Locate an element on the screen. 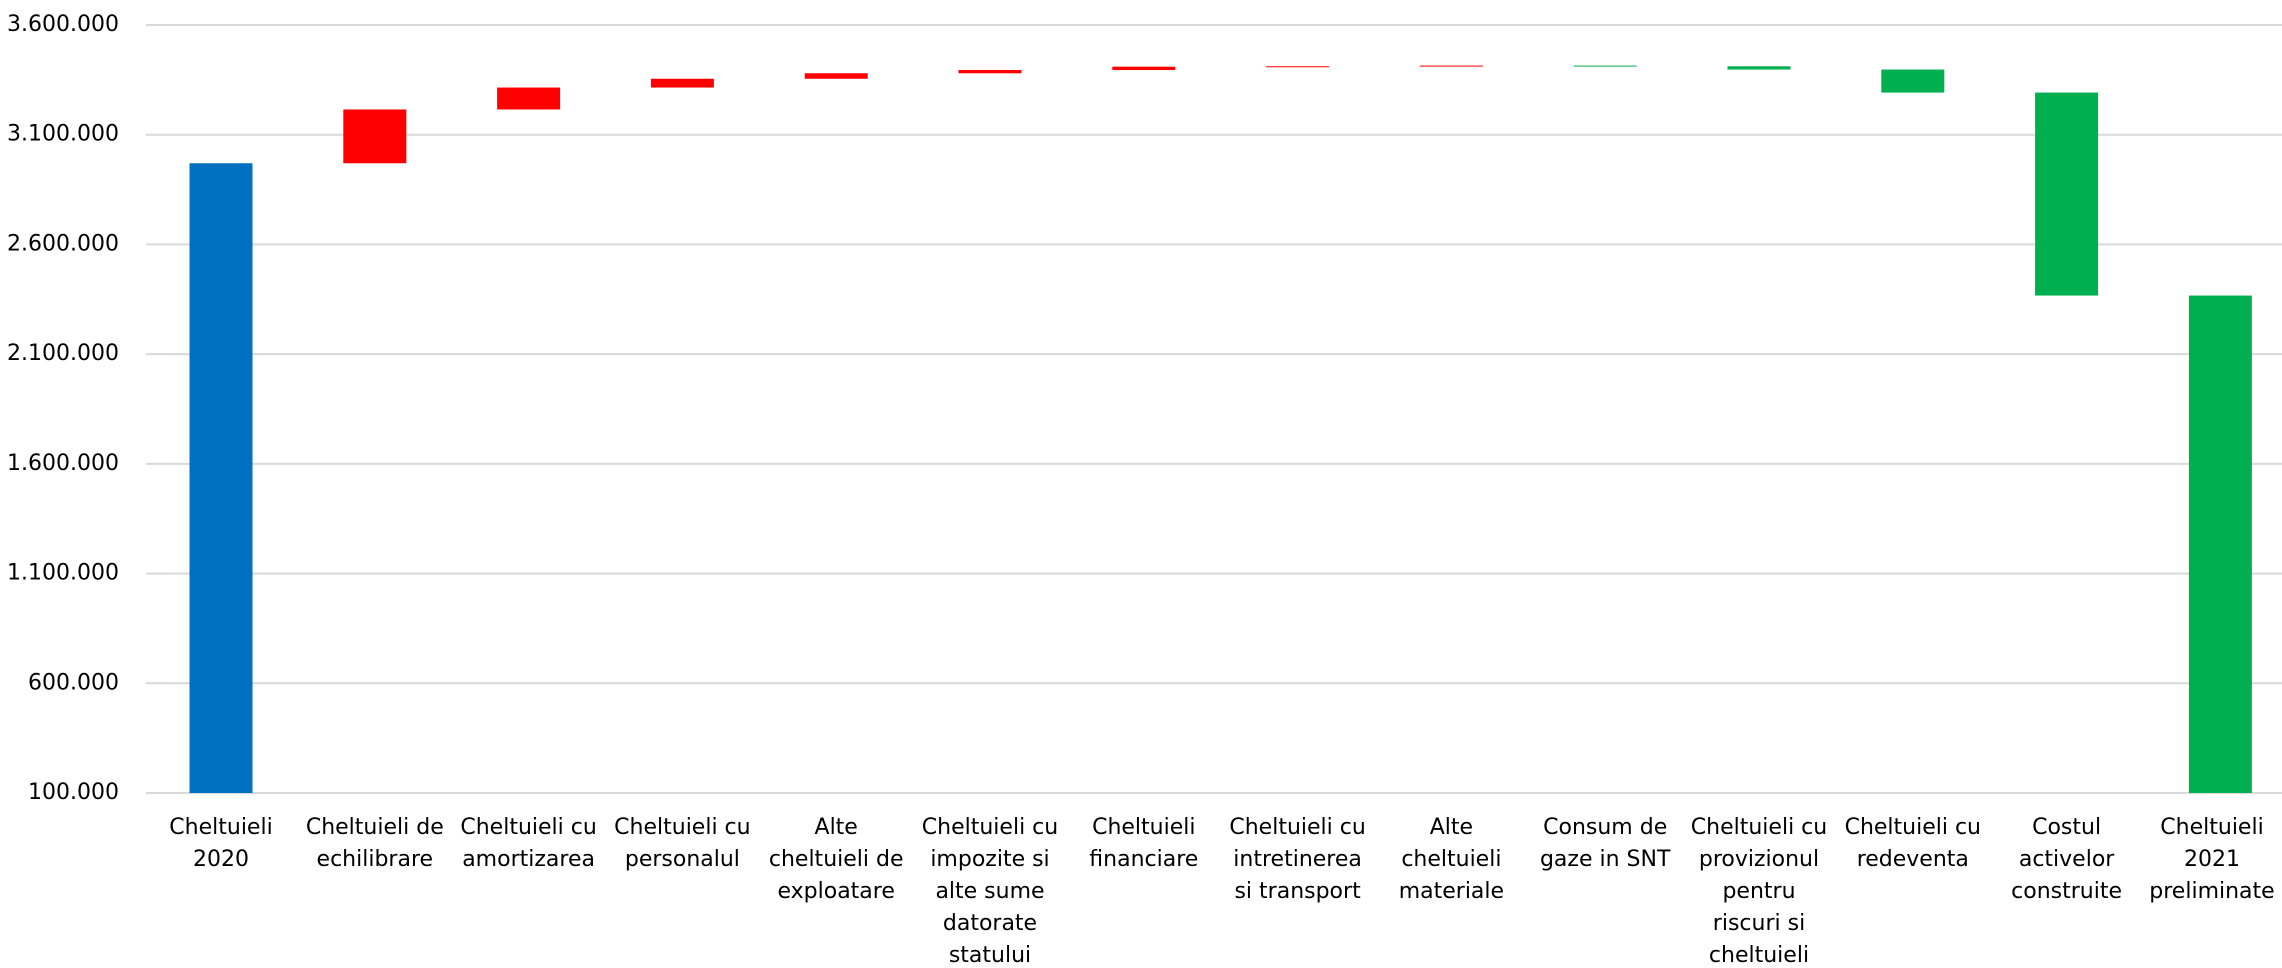 The image size is (2282, 968). y-tick-label: 3.100.000 is located at coordinates (63, 134).